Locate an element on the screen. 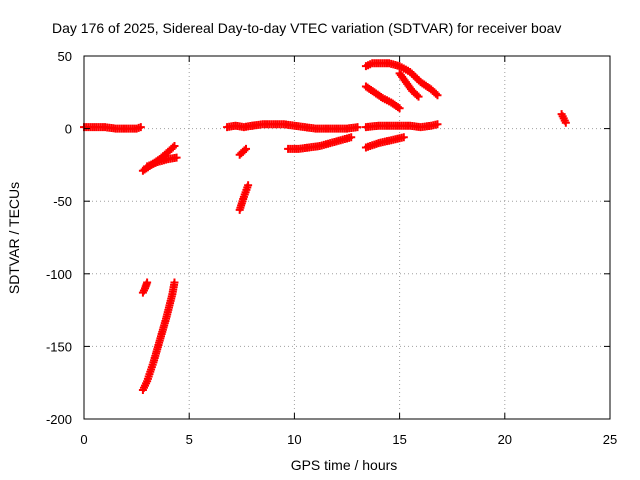 The height and width of the screenshot is (480, 640). x-axis-label: GPS time / hours is located at coordinates (344, 465).